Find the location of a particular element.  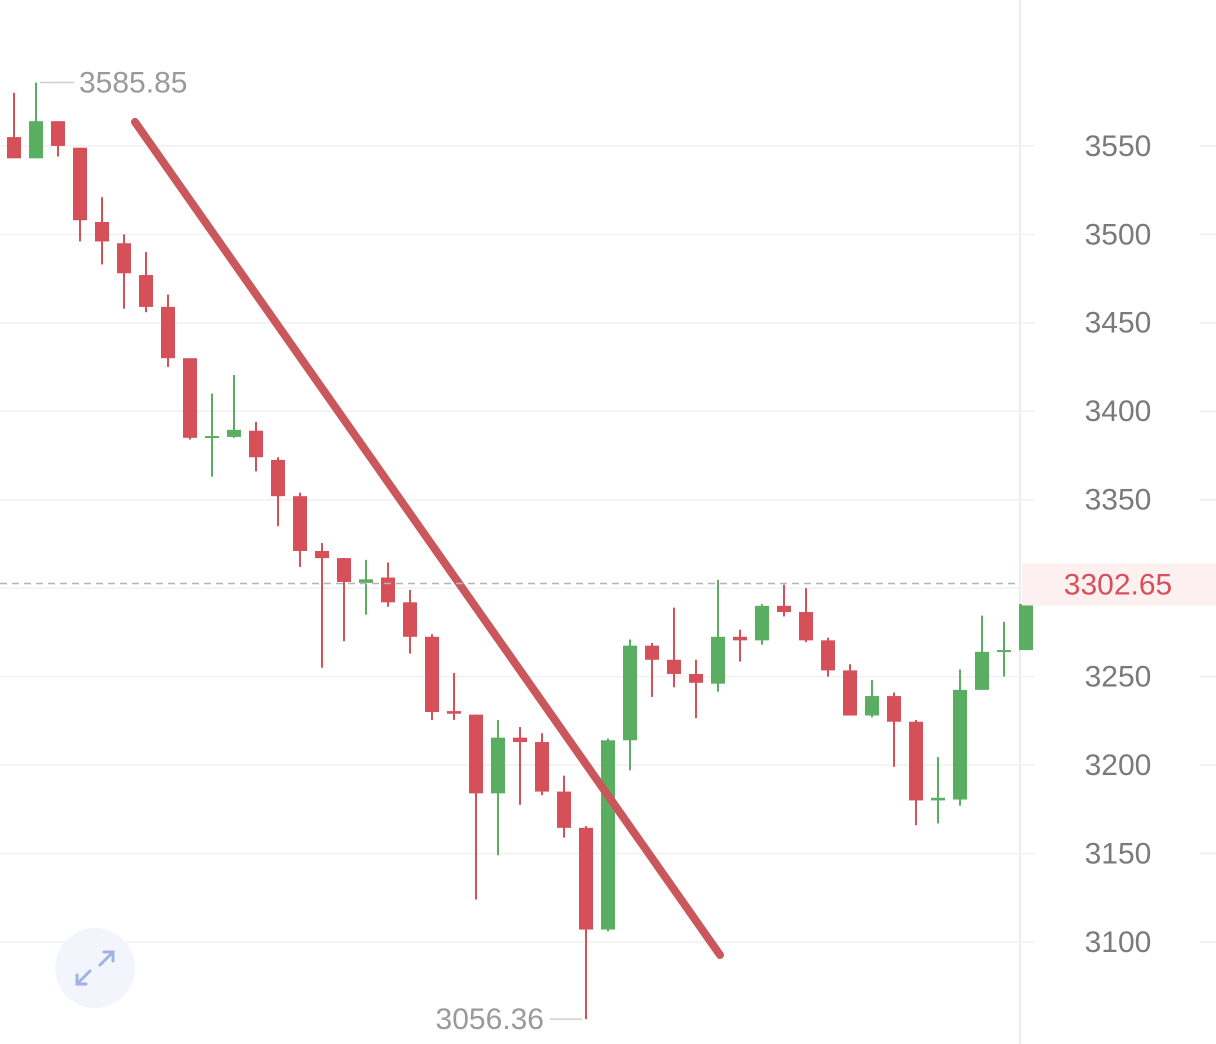

y-tick-label: 3450 is located at coordinates (1118, 323).